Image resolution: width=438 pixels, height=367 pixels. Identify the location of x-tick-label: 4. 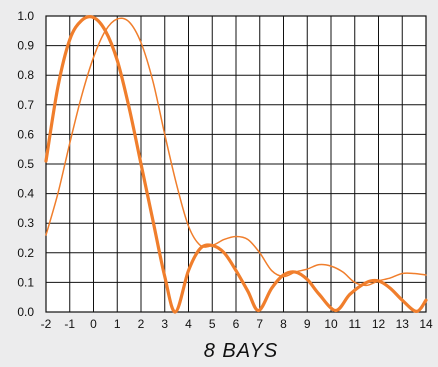
(188, 324).